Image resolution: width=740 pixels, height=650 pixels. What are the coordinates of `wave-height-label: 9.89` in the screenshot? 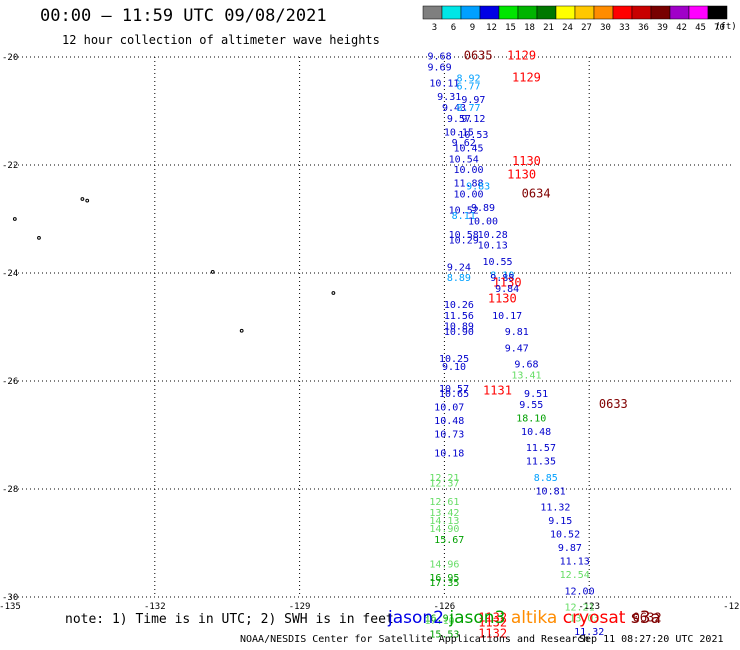 It's located at (483, 208).